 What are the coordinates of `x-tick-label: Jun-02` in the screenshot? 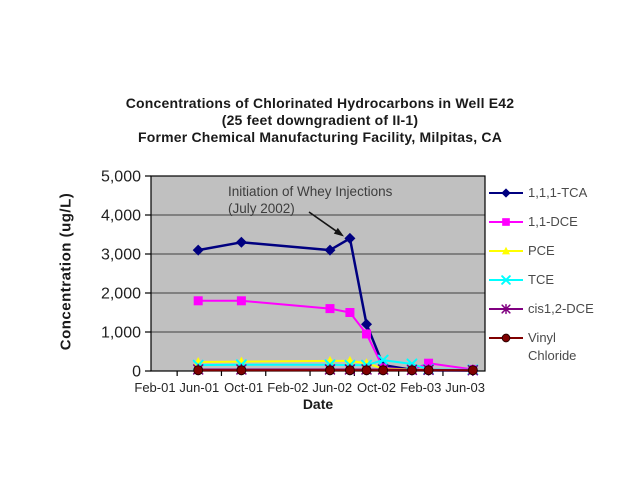 It's located at (332, 387).